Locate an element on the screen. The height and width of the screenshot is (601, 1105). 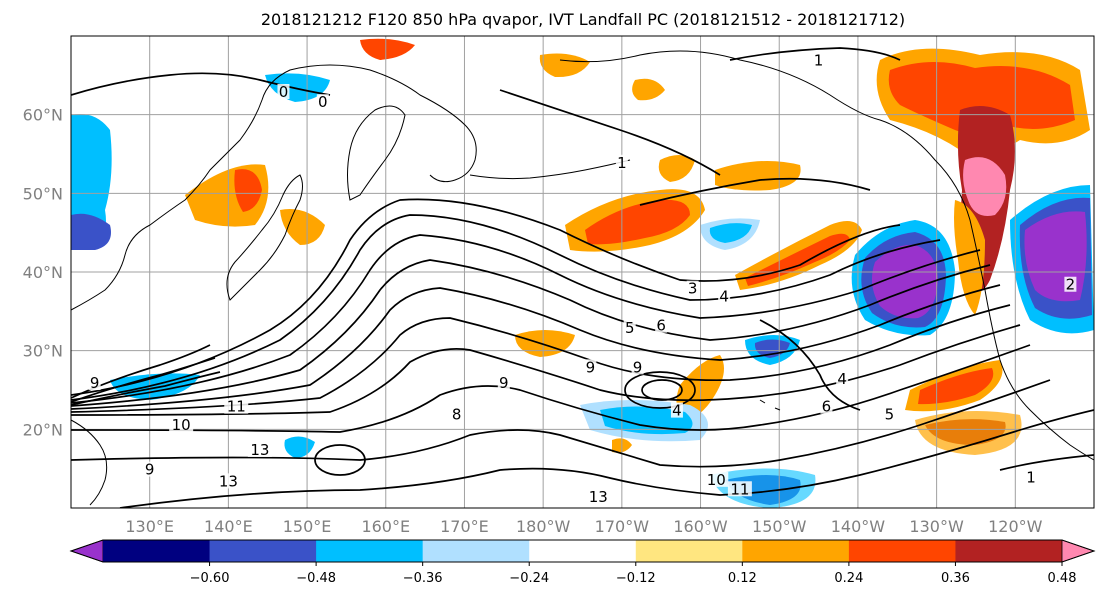
lat-tick-label: 60°N is located at coordinates (43, 115).